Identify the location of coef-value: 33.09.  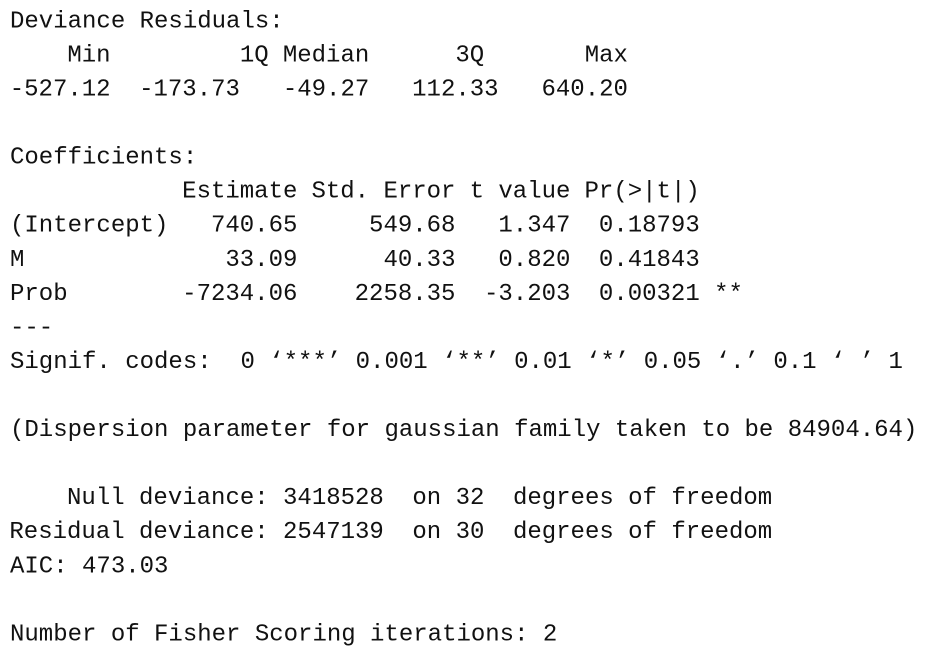
(261, 260).